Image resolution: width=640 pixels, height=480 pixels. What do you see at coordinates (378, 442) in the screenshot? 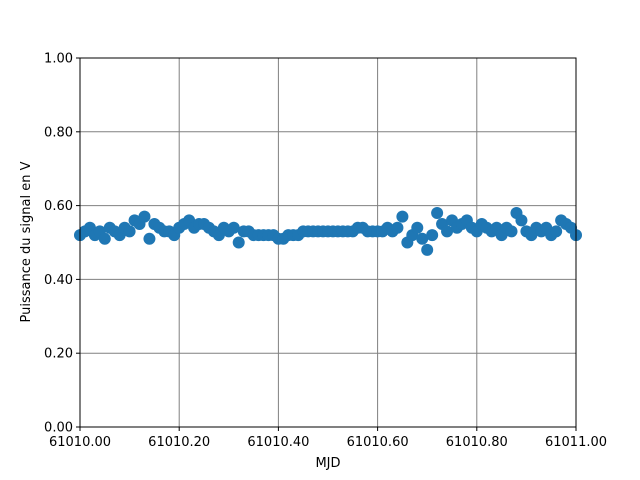
I see `x-tick-label: 61010.60` at bounding box center [378, 442].